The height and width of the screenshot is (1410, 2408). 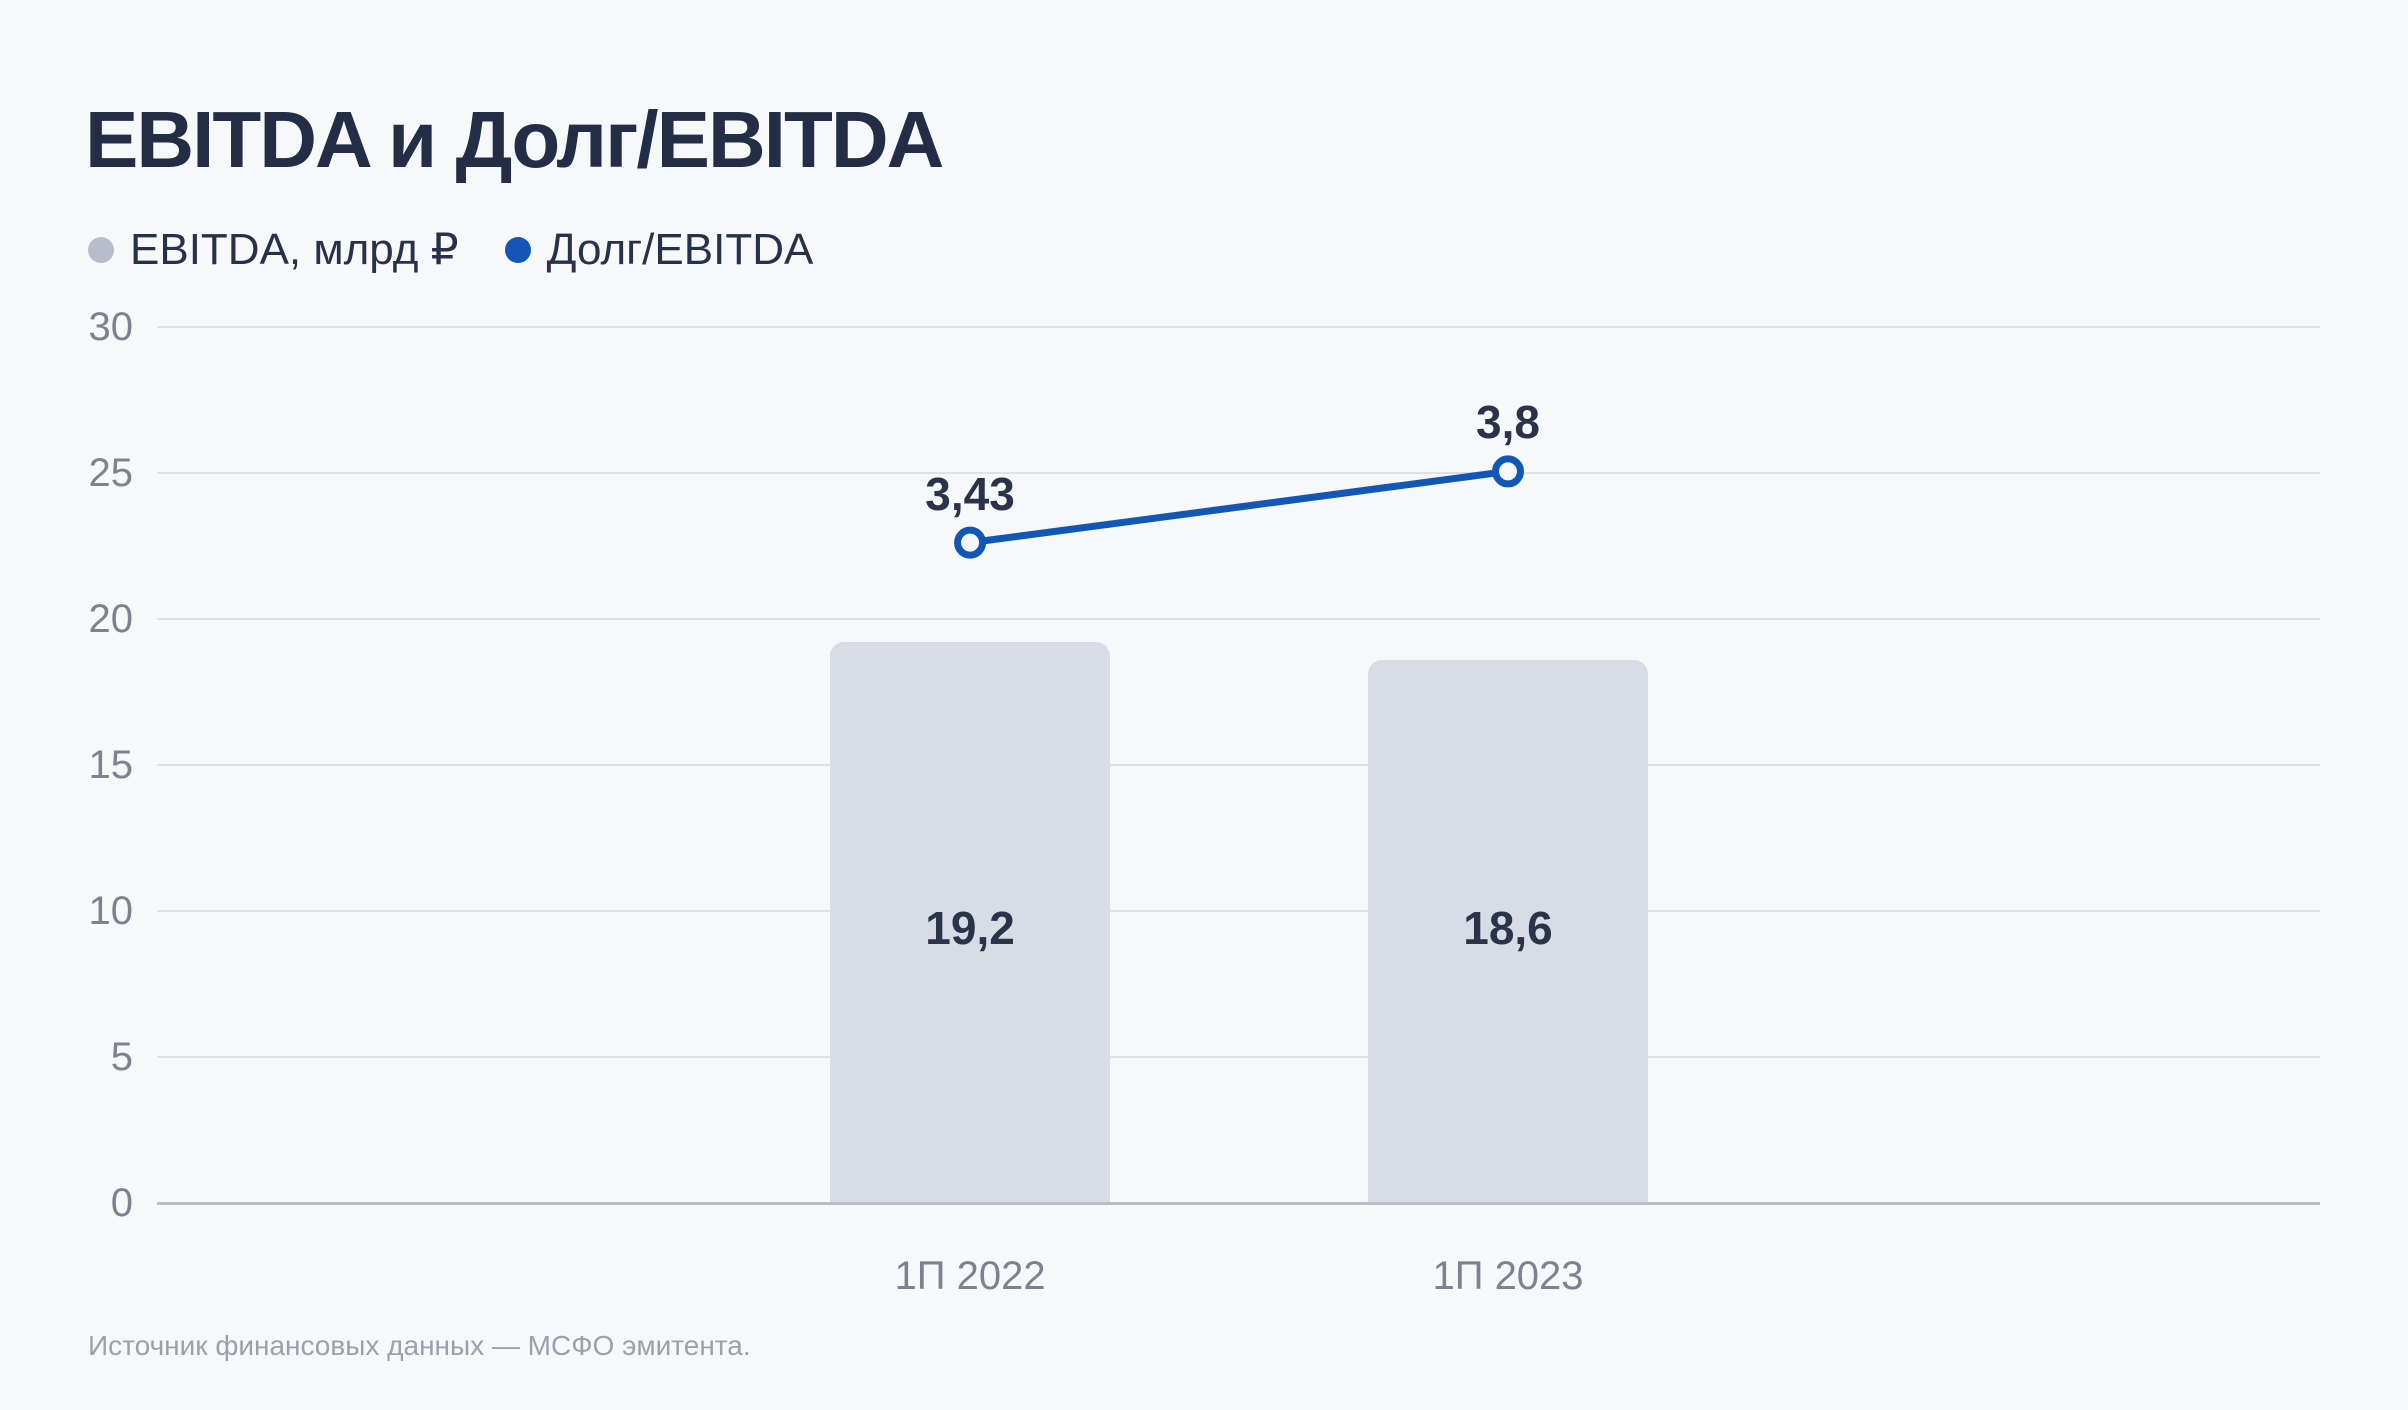 I want to click on legend-item-debt-ebitda: Долг/EBITDA, so click(x=659, y=249).